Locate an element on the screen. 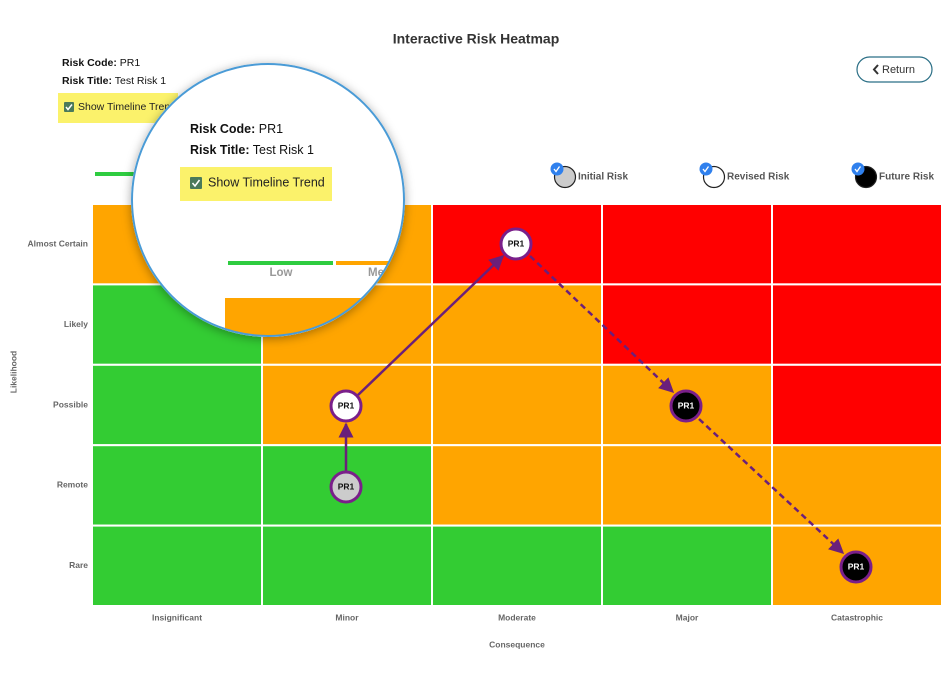  column-label: Moderate is located at coordinates (517, 617).